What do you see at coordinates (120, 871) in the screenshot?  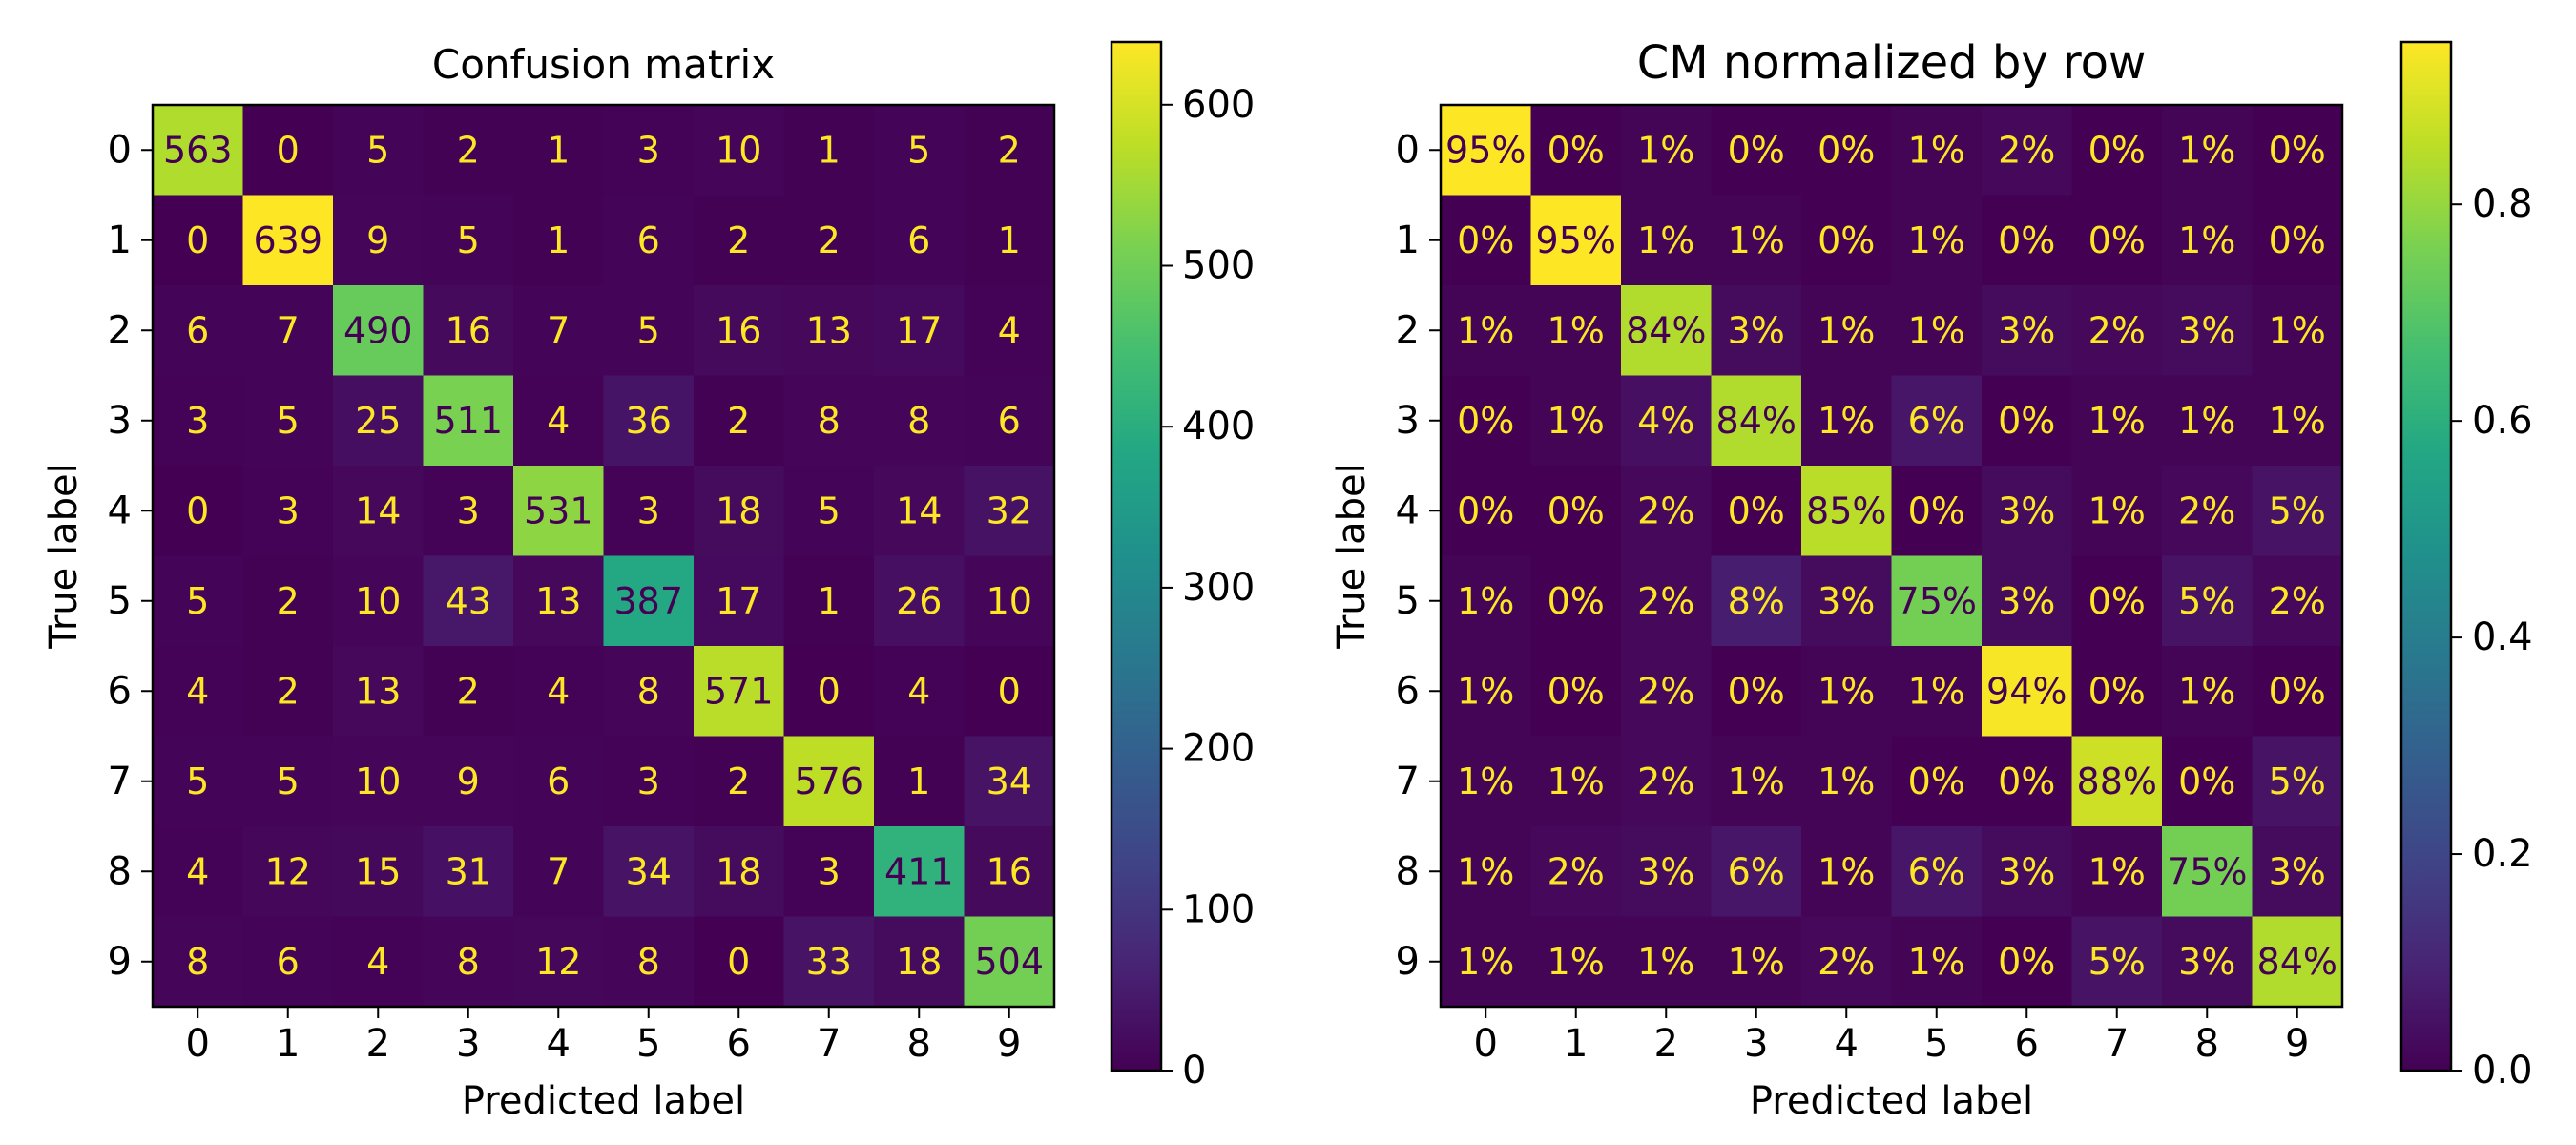 I see `y-tick-label-8: 8` at bounding box center [120, 871].